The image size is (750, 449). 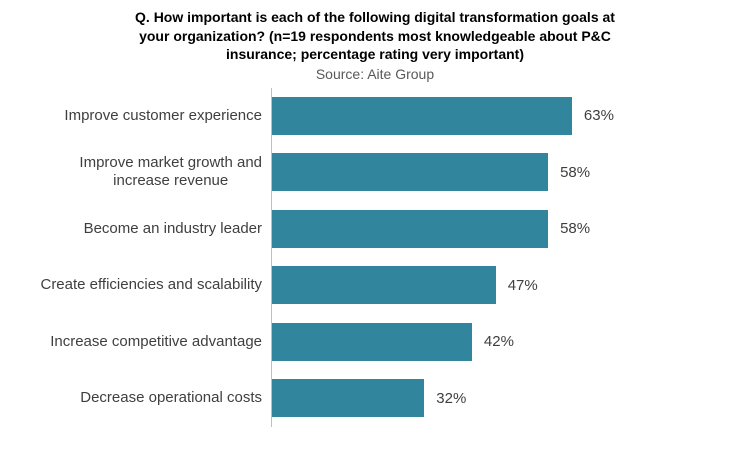 What do you see at coordinates (163, 115) in the screenshot?
I see `category-label: Improve customer experience` at bounding box center [163, 115].